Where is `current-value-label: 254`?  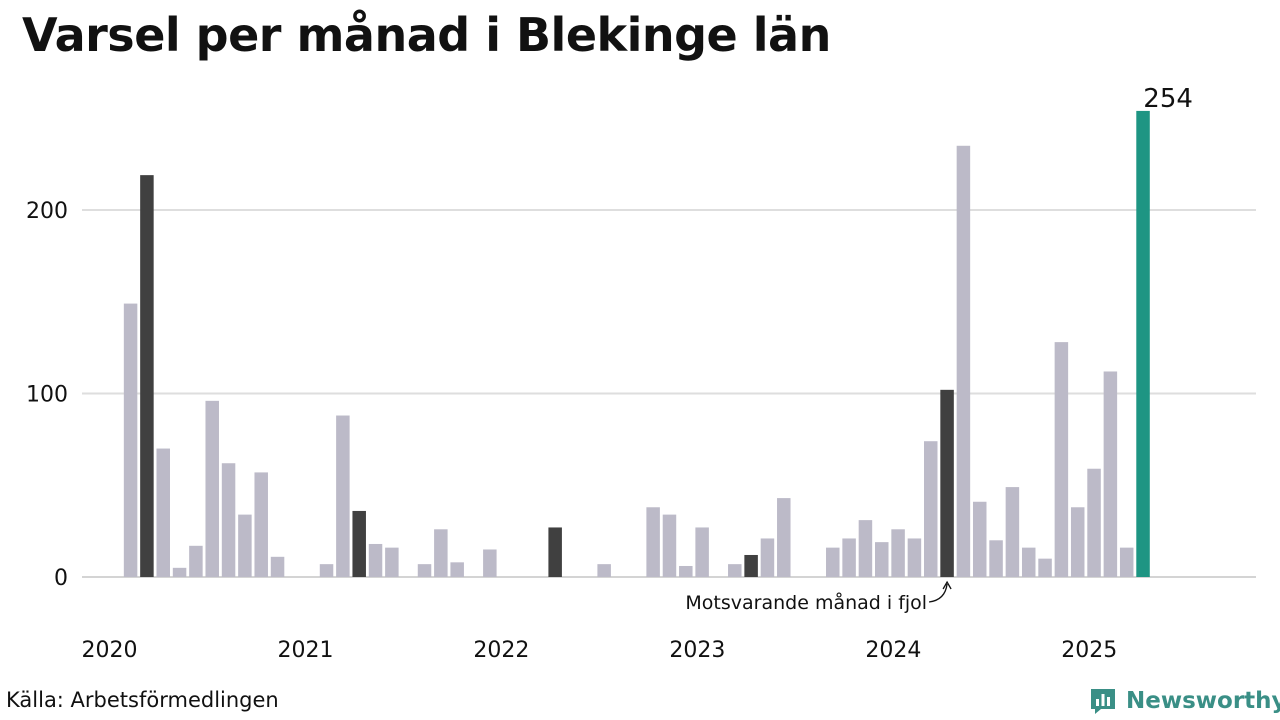 current-value-label: 254 is located at coordinates (1168, 99).